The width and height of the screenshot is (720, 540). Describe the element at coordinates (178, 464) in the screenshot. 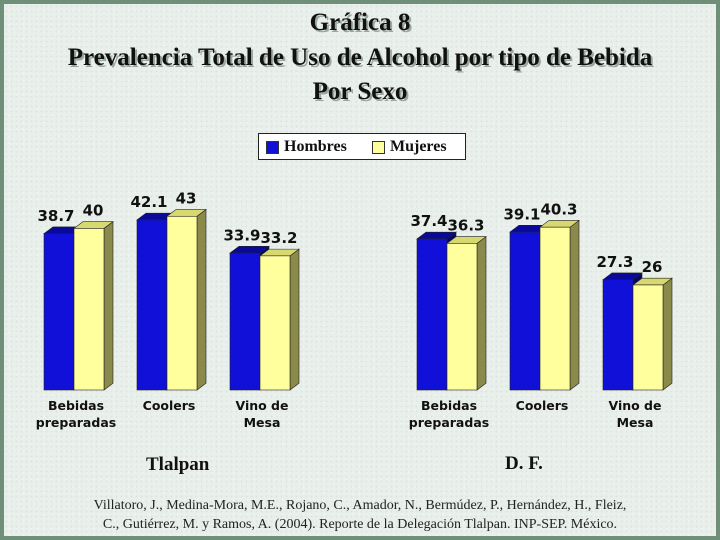

I see `chart-caption-tlalpan: Tlalpan` at that location.